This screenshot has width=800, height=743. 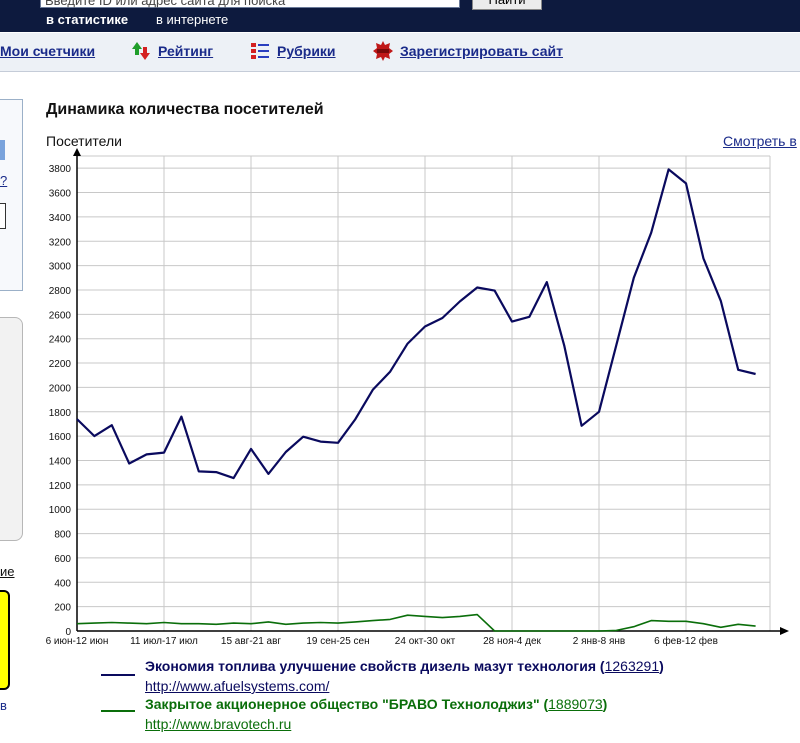 I want to click on legend-series-1-url: http://www.afuelsystems.com/, so click(x=237, y=686).